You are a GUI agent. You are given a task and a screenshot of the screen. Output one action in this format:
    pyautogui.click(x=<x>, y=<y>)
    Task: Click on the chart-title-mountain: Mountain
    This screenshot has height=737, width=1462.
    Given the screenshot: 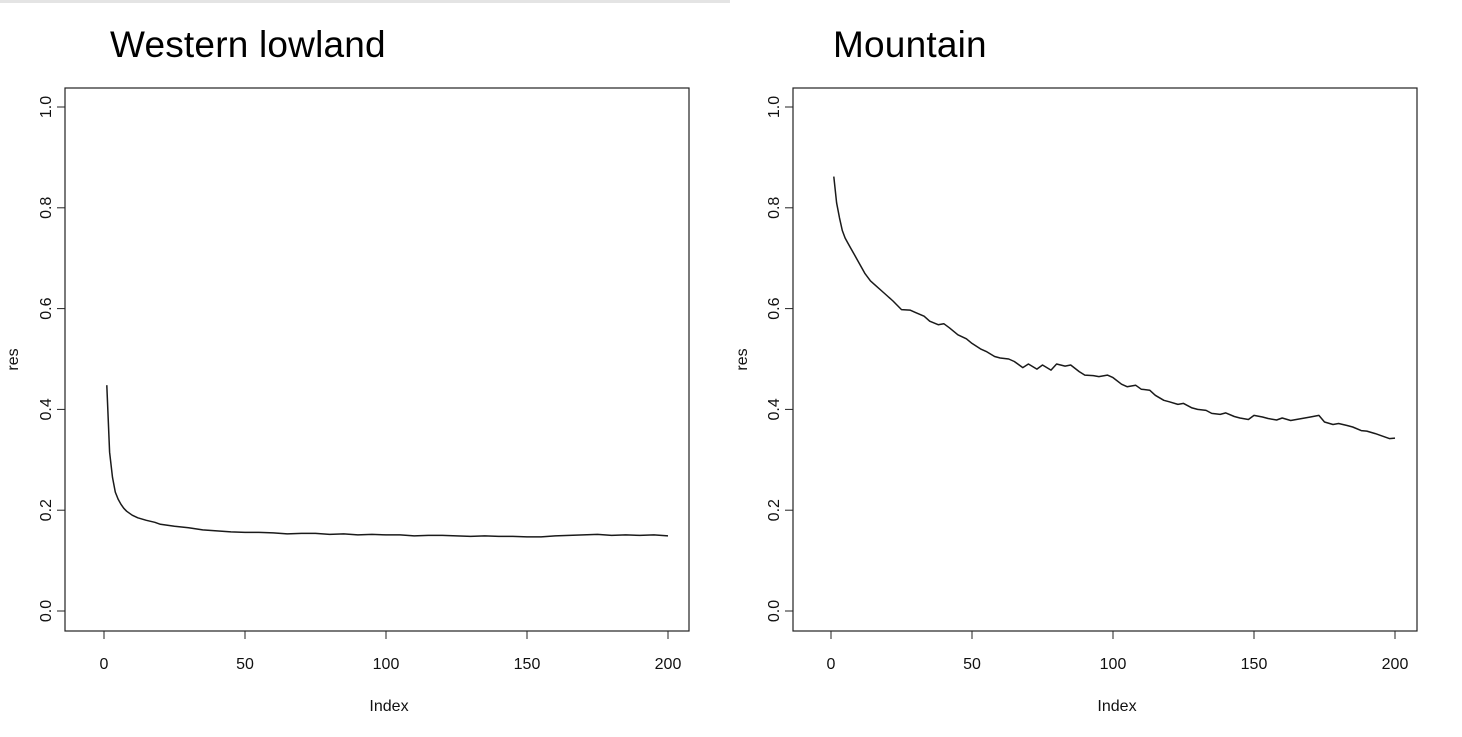 What is the action you would take?
    pyautogui.click(x=910, y=44)
    